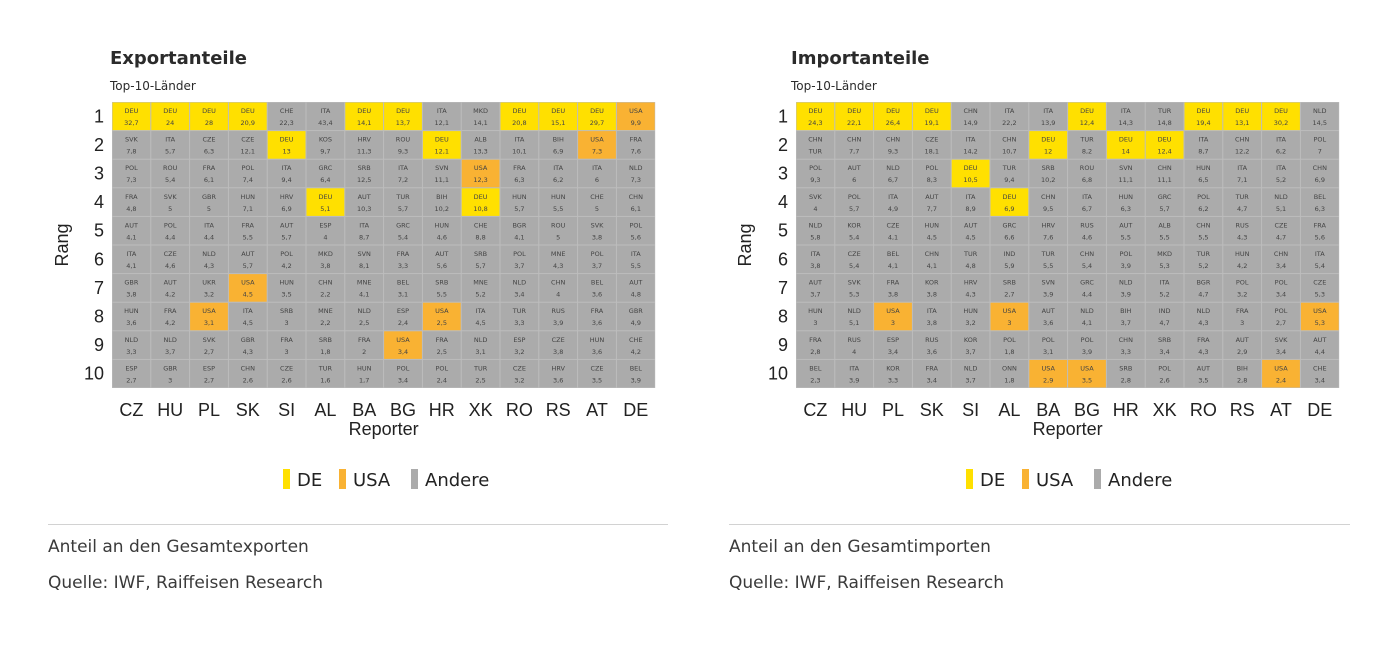 This screenshot has height=672, width=1400. Describe the element at coordinates (209, 180) in the screenshot. I see `heatmap-cell-value: 6,1` at that location.